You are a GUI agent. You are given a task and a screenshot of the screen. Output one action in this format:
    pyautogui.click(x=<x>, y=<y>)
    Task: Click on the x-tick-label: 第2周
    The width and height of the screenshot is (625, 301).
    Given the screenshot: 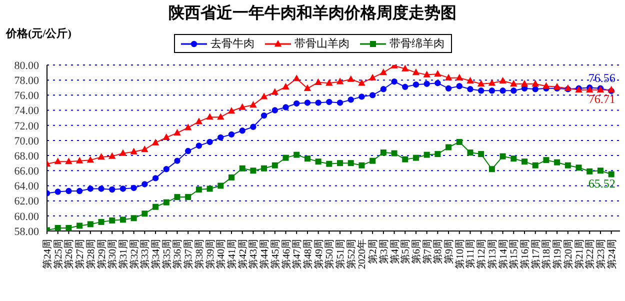 What is the action you would take?
    pyautogui.click(x=373, y=251)
    